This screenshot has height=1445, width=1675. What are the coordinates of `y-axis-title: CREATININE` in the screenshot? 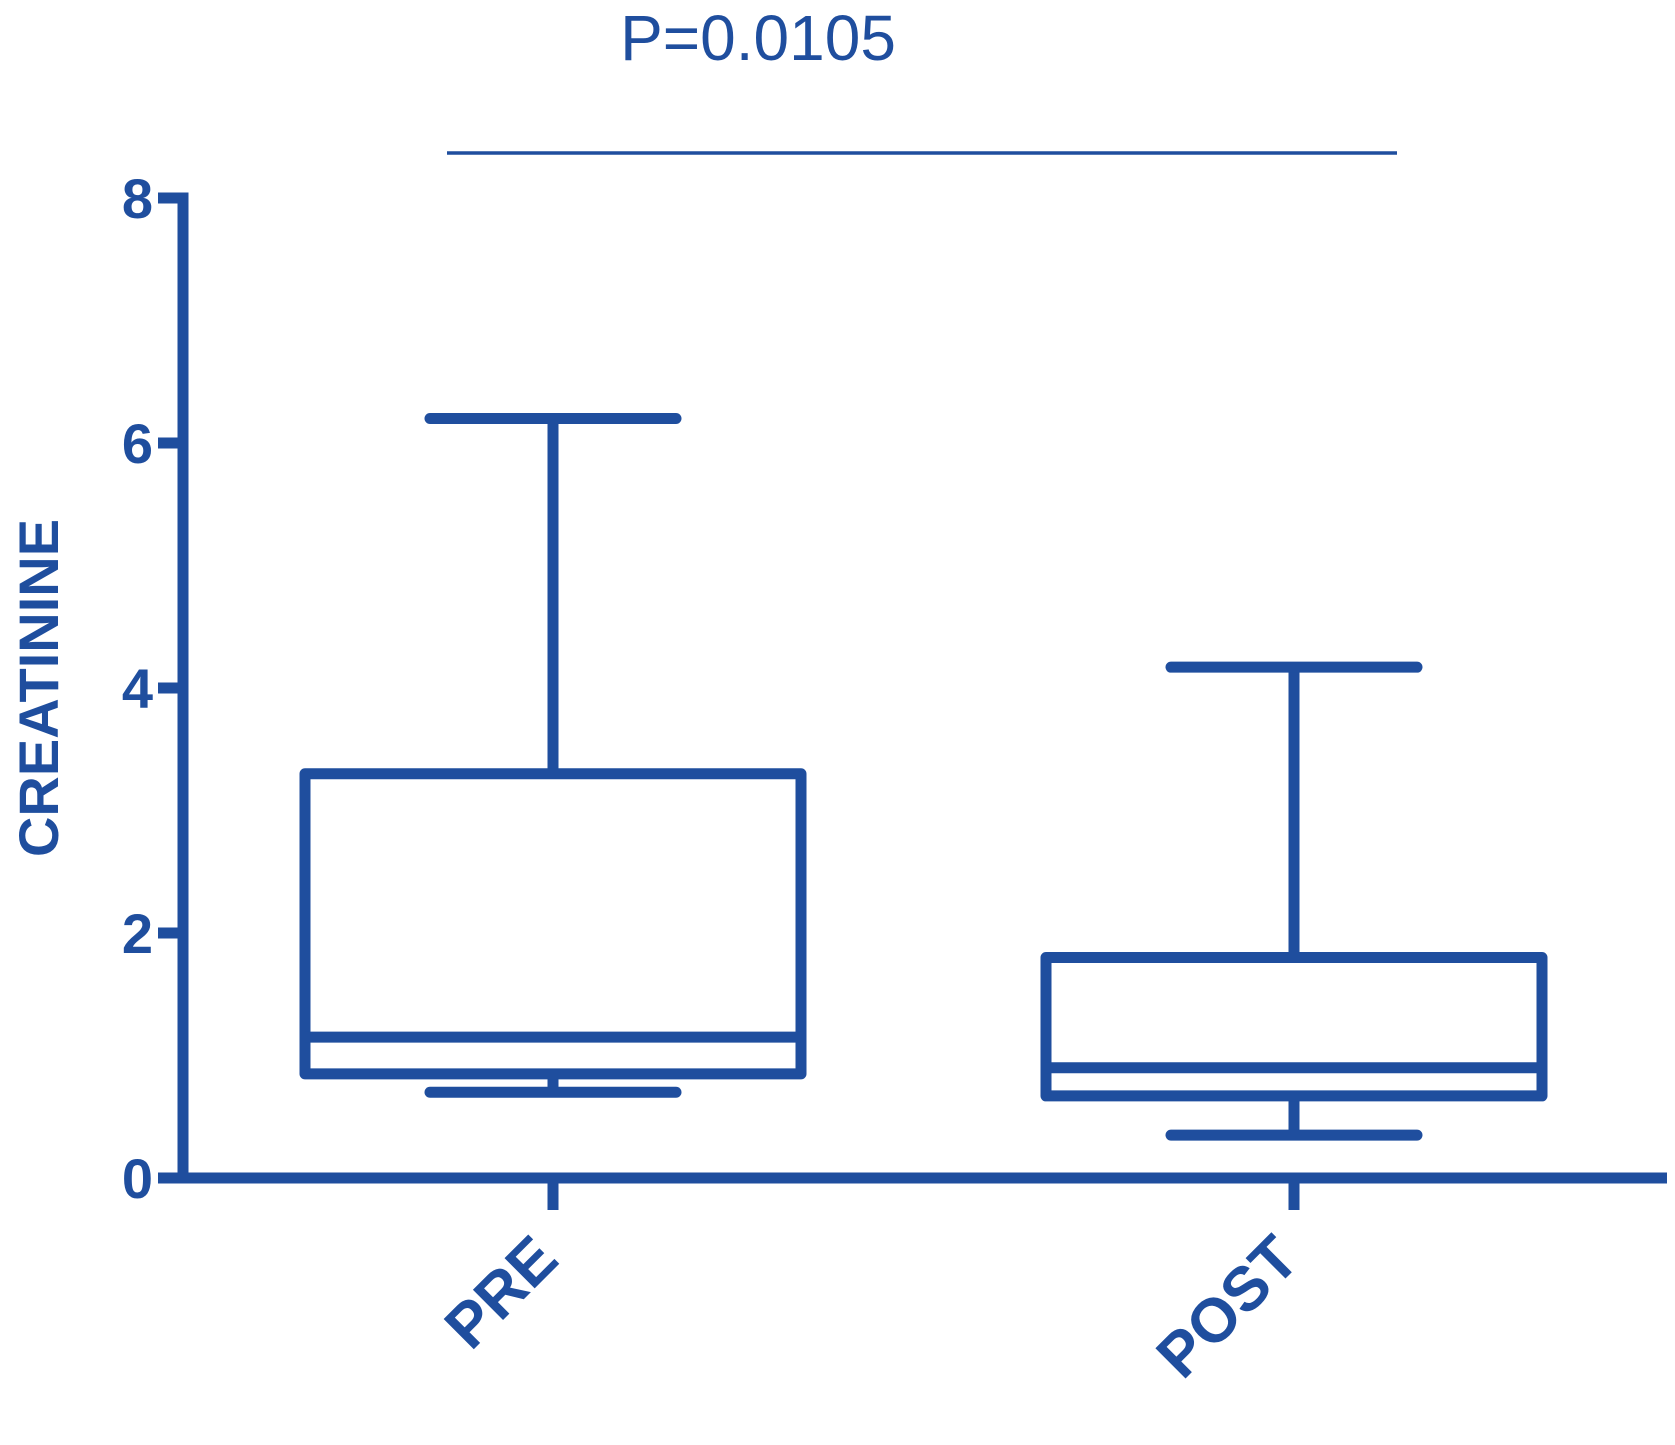 It's located at (38, 688).